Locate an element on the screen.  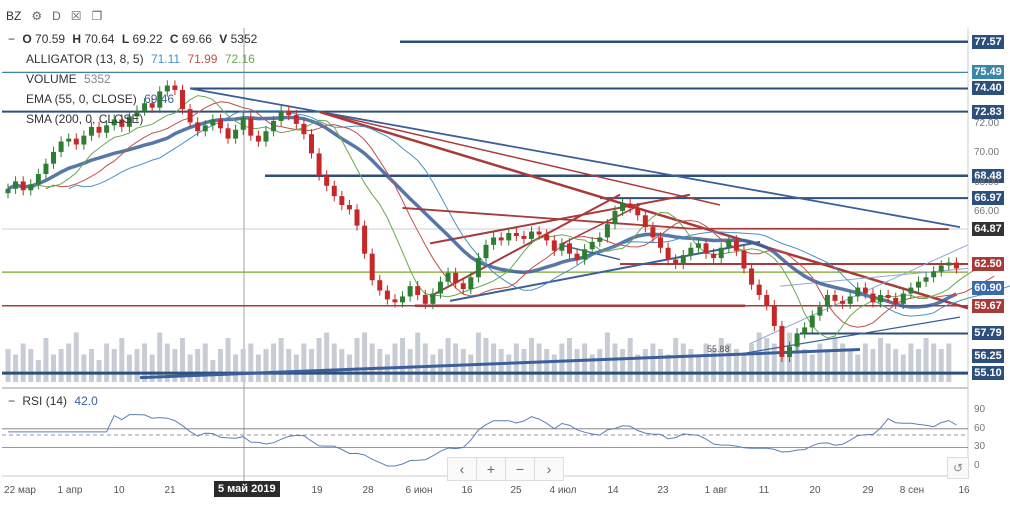
price-label: 77.57 is located at coordinates (988, 41).